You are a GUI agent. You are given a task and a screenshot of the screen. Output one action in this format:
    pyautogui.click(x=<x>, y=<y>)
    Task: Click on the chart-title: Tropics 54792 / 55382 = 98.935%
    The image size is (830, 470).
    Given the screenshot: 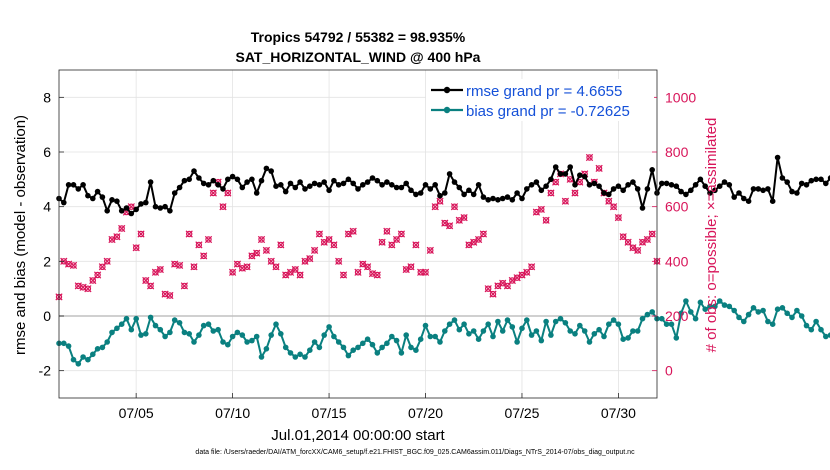 What is the action you would take?
    pyautogui.click(x=358, y=37)
    